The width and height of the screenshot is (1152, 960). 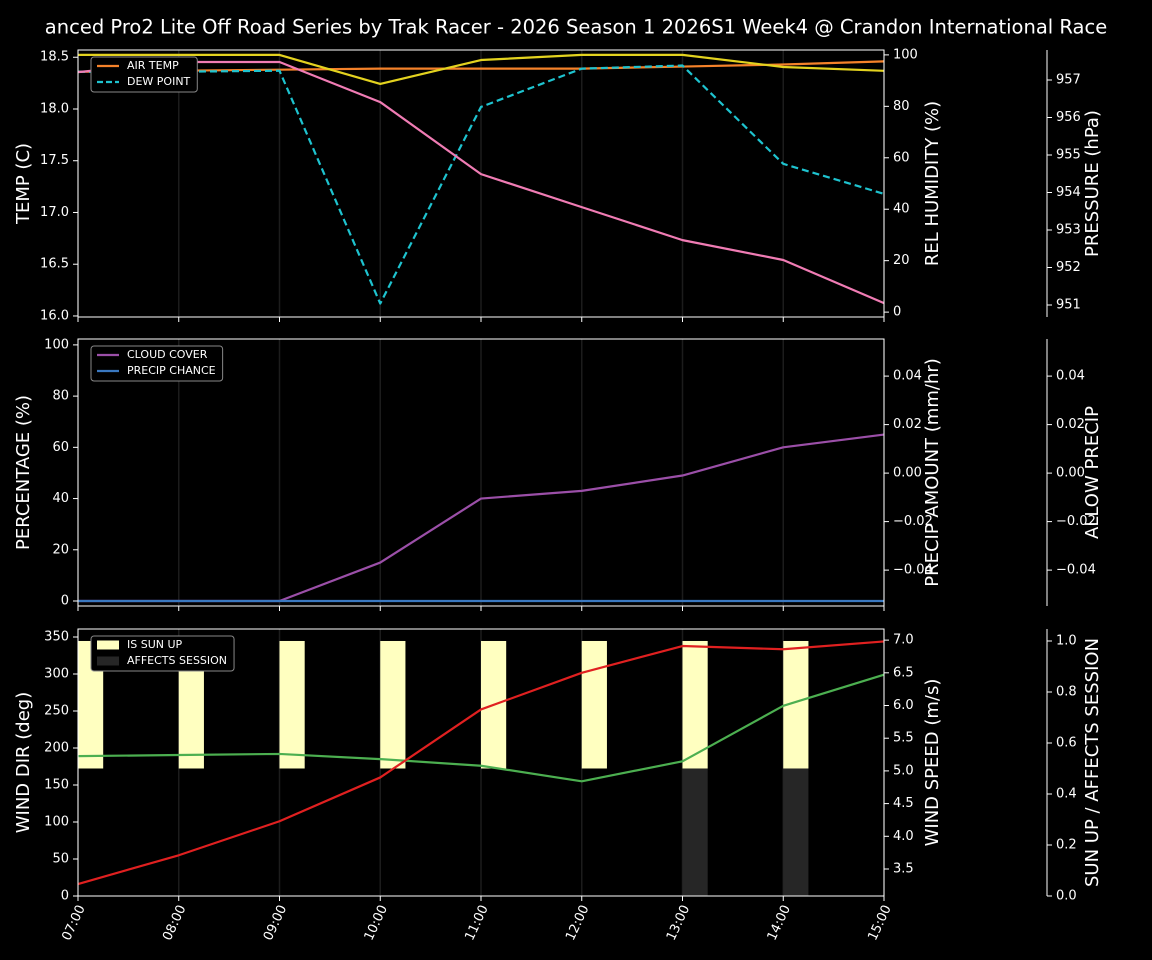 I want to click on legend-label: IS SUN UP, so click(x=155, y=644).